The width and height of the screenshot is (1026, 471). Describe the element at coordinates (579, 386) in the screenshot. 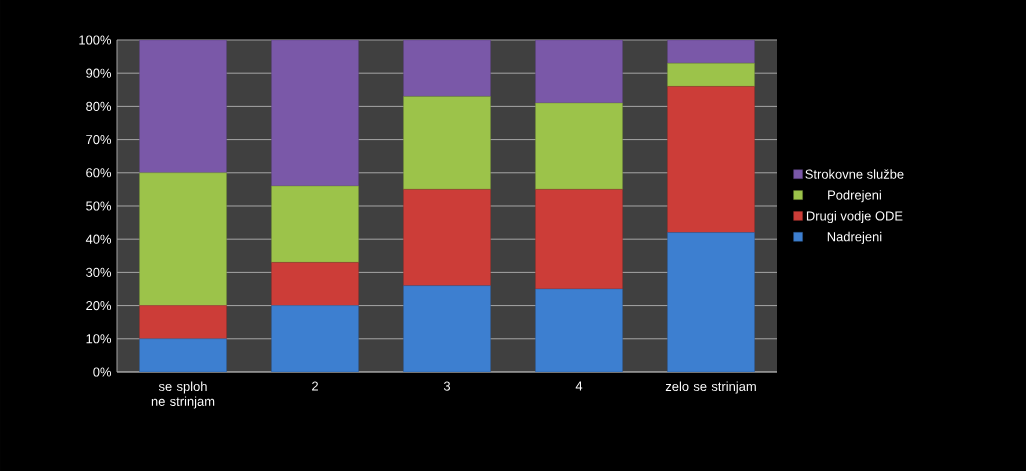

I see `x-tick-label: 4` at that location.